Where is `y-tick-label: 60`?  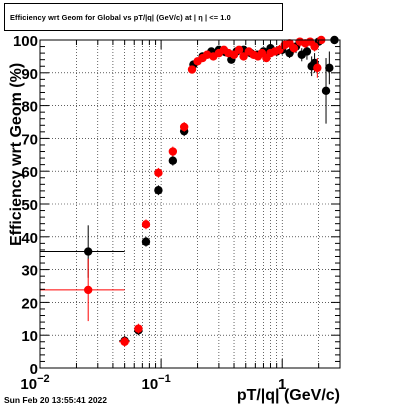 y-tick-label: 60 is located at coordinates (29, 172).